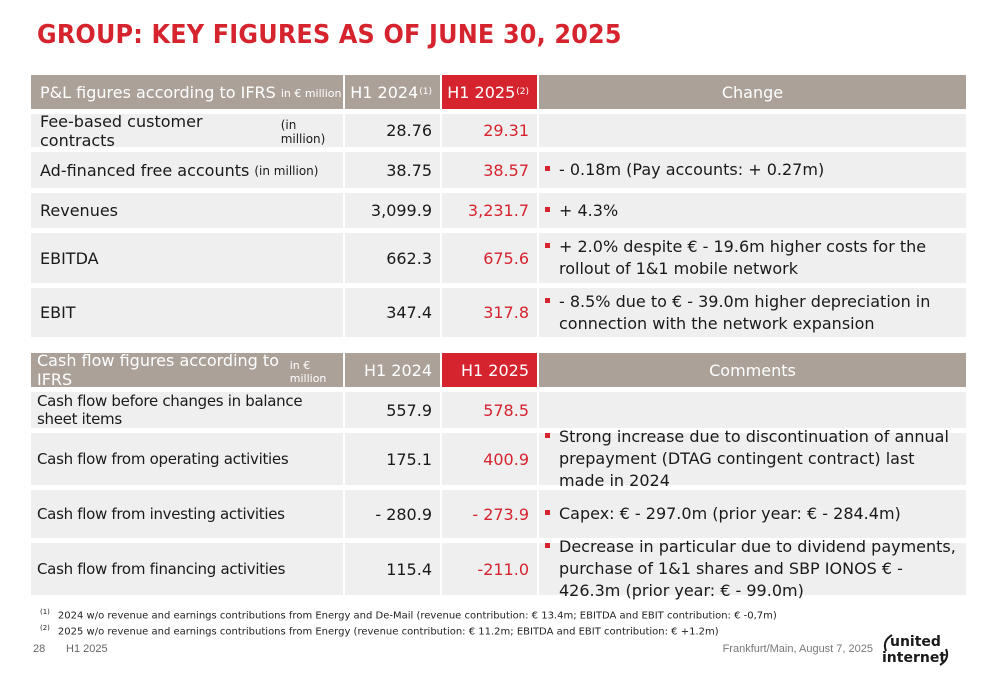  What do you see at coordinates (751, 92) in the screenshot?
I see `pl-header-change: Change` at bounding box center [751, 92].